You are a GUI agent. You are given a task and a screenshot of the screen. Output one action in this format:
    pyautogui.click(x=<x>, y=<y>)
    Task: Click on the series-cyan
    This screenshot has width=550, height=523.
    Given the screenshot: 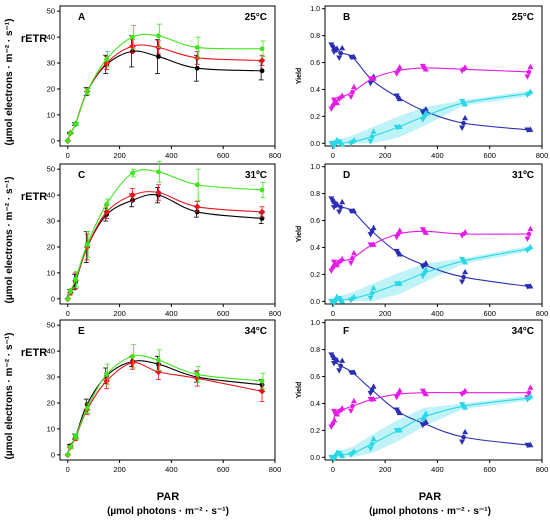 What is the action you would take?
    pyautogui.click(x=431, y=119)
    